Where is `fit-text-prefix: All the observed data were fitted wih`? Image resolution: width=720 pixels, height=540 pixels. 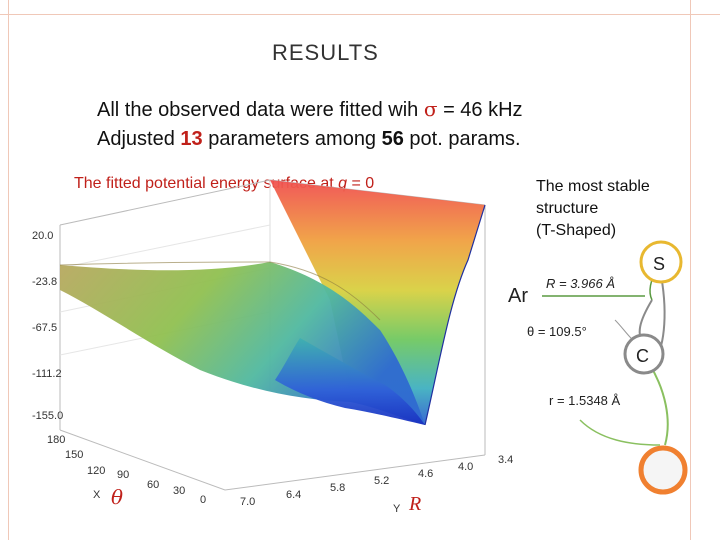
fit-text-prefix: All the observed data were fitted wih is located at coordinates (260, 110).